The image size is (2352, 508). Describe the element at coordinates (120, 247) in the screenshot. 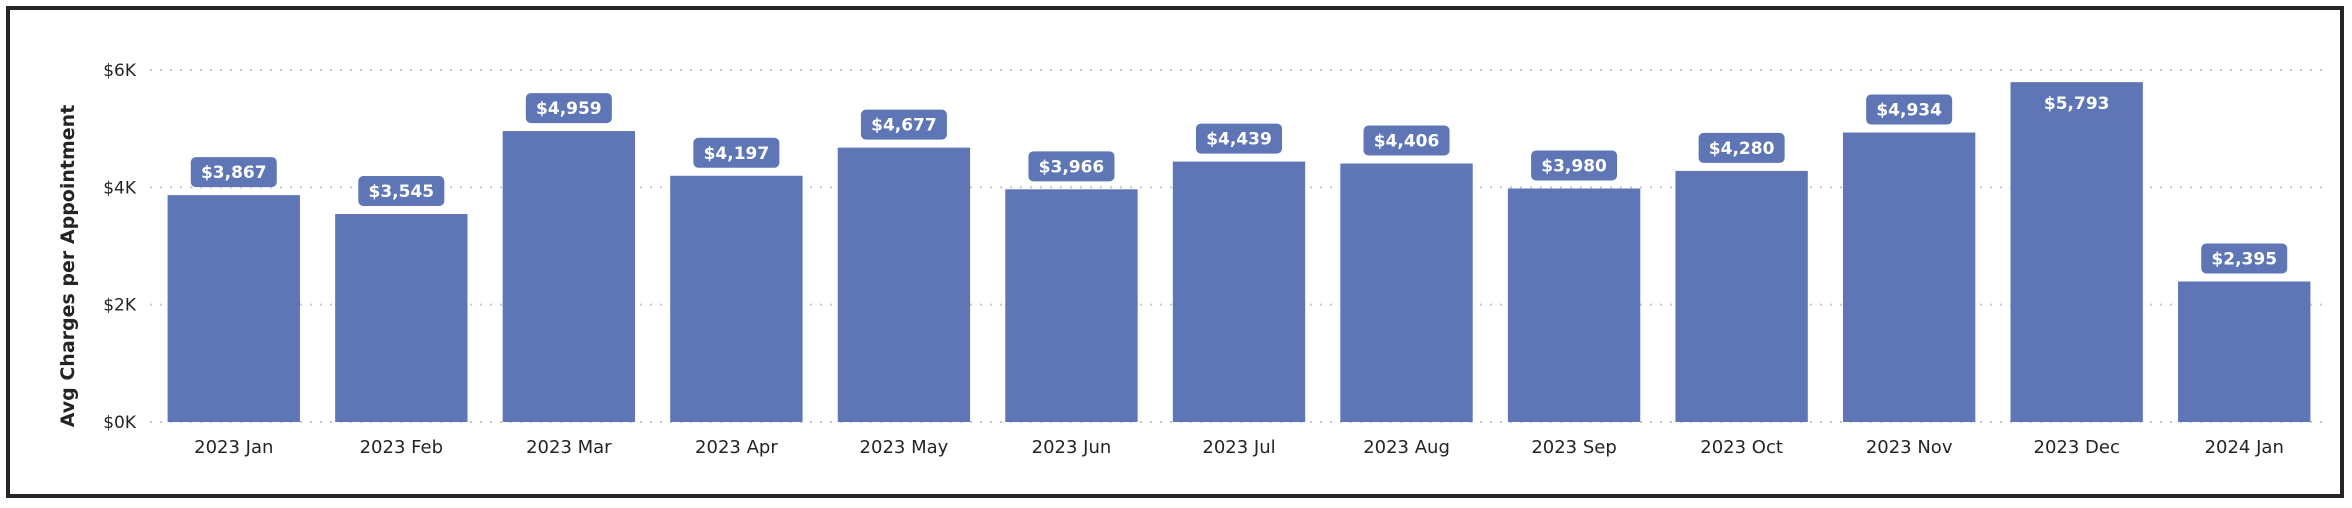

I see `y-axis-ticks: $0K $2K $4K $6K` at that location.